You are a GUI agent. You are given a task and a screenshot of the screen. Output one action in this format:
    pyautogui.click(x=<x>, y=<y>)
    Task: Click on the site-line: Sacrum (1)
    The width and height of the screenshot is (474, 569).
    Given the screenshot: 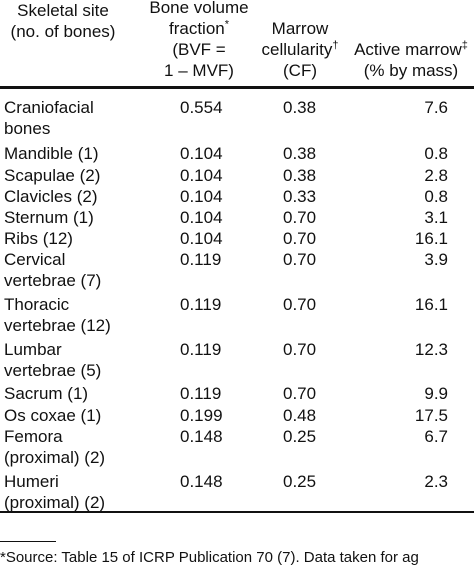 What is the action you would take?
    pyautogui.click(x=46, y=393)
    